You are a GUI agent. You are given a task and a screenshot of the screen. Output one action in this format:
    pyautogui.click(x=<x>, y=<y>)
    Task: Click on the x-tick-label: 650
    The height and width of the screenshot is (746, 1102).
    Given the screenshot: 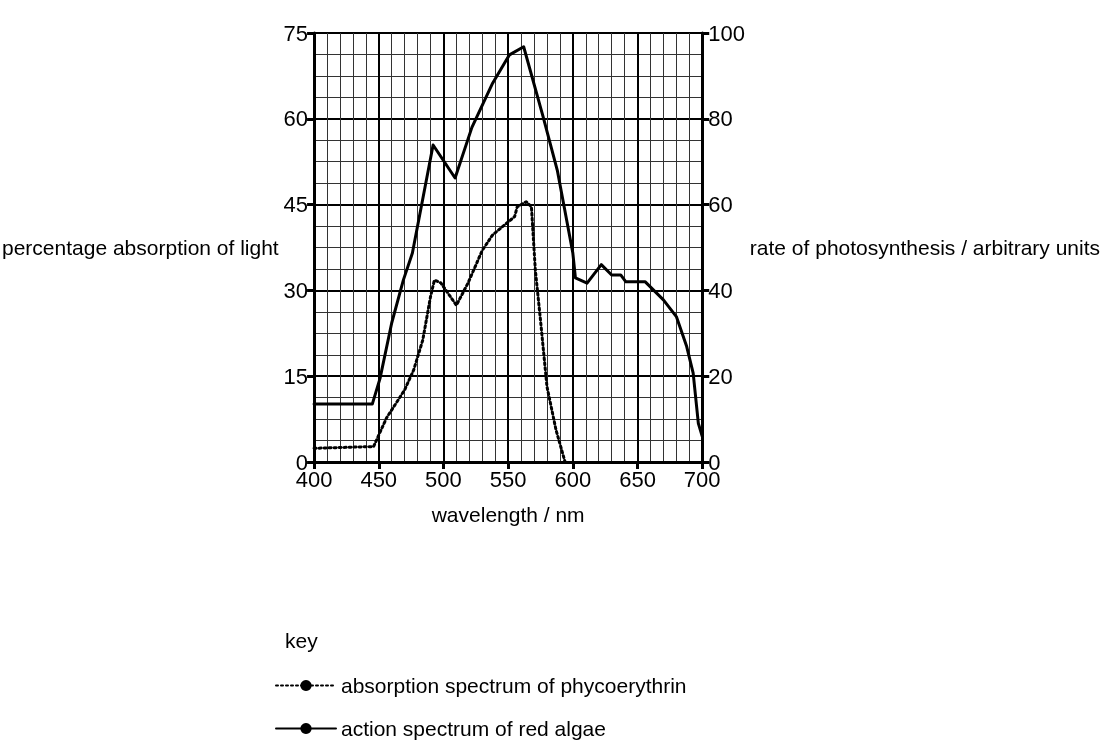 What is the action you would take?
    pyautogui.click(x=637, y=479)
    